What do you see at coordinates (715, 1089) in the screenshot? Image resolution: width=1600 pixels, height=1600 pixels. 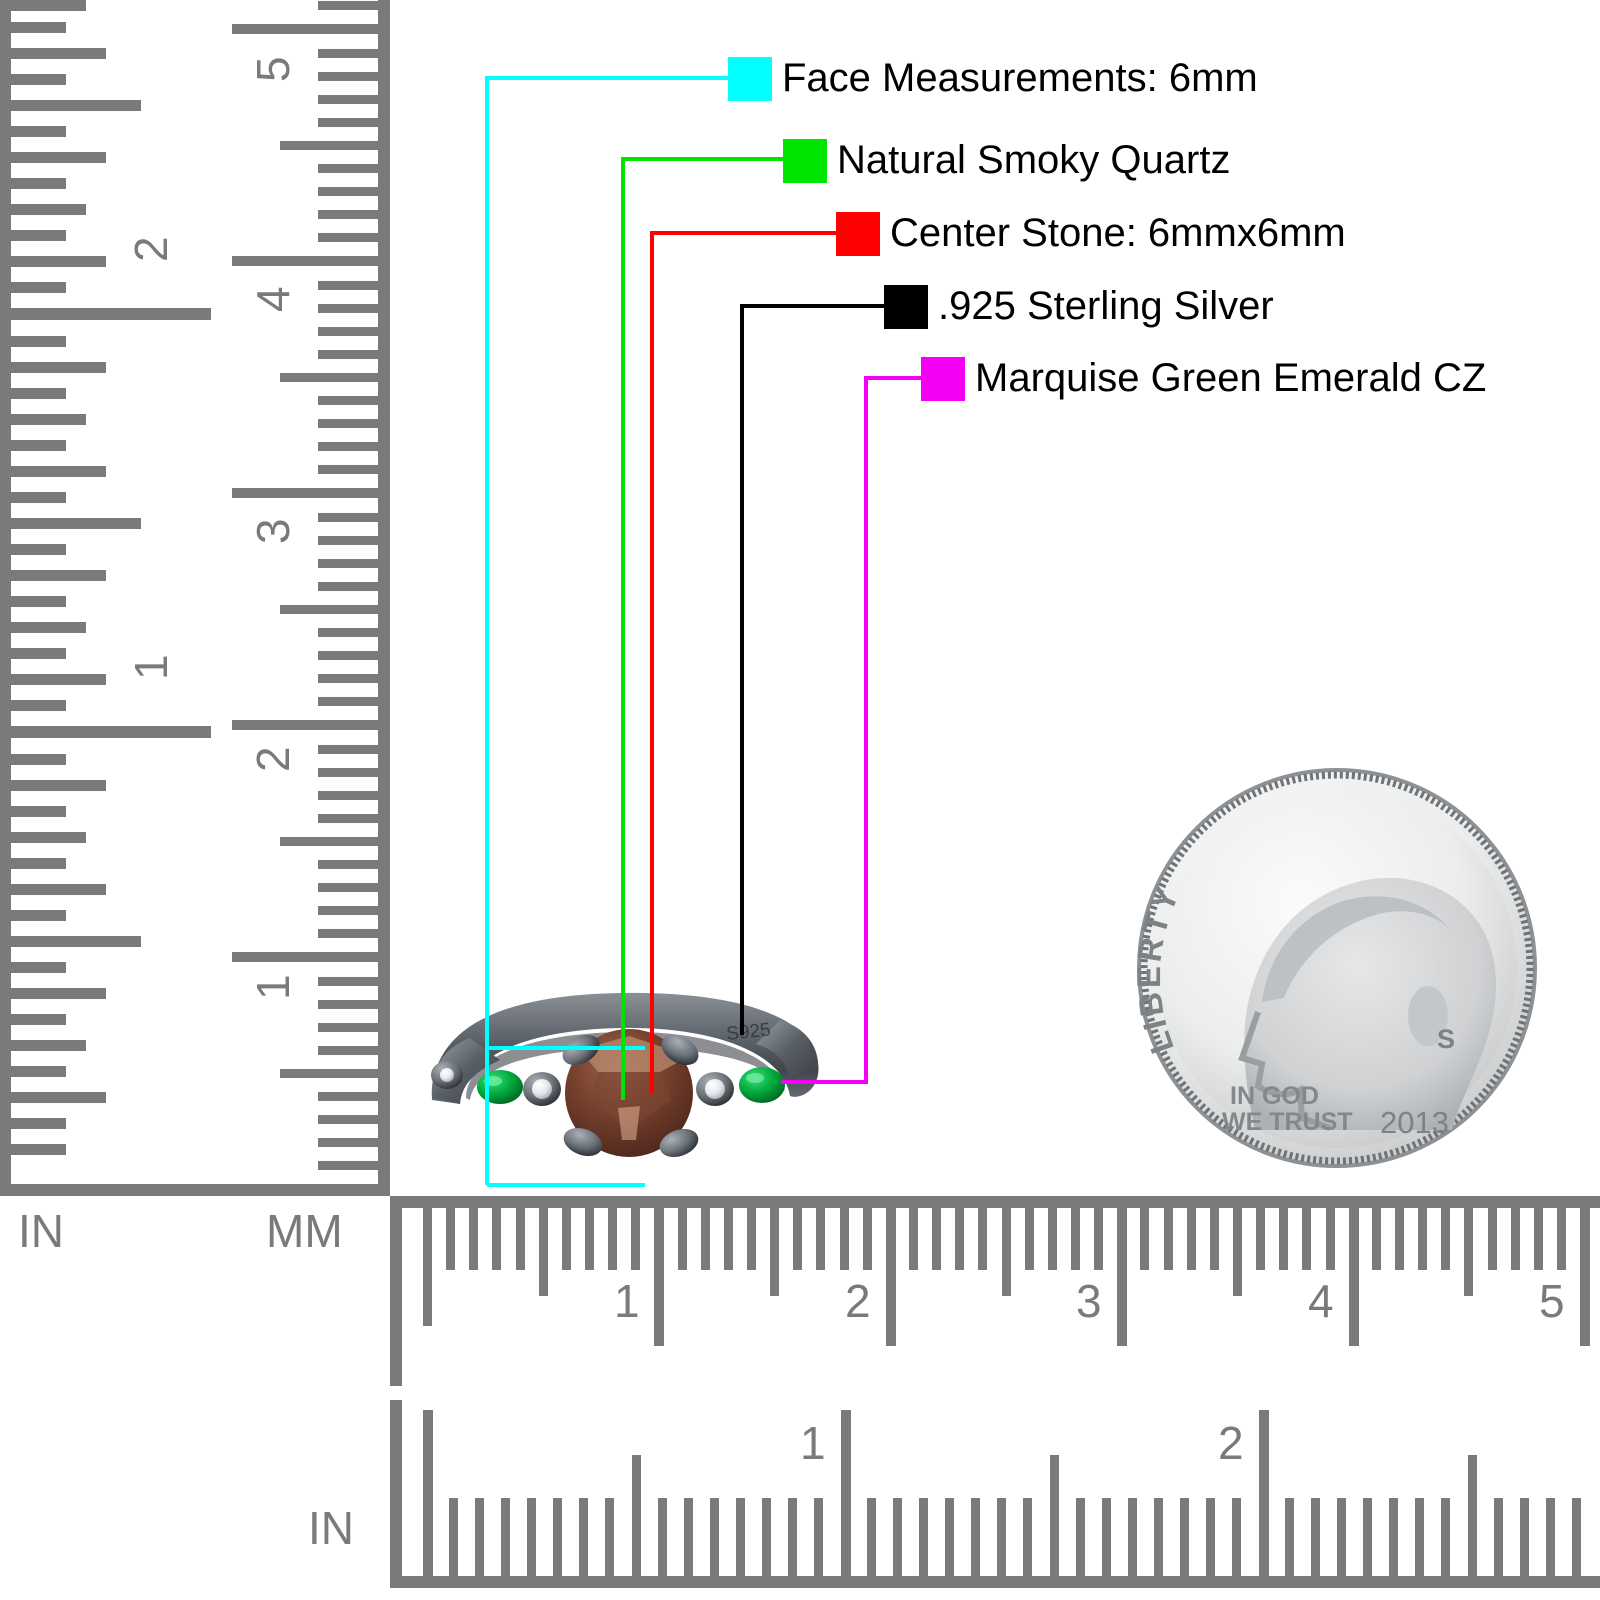 I see `cz-right` at bounding box center [715, 1089].